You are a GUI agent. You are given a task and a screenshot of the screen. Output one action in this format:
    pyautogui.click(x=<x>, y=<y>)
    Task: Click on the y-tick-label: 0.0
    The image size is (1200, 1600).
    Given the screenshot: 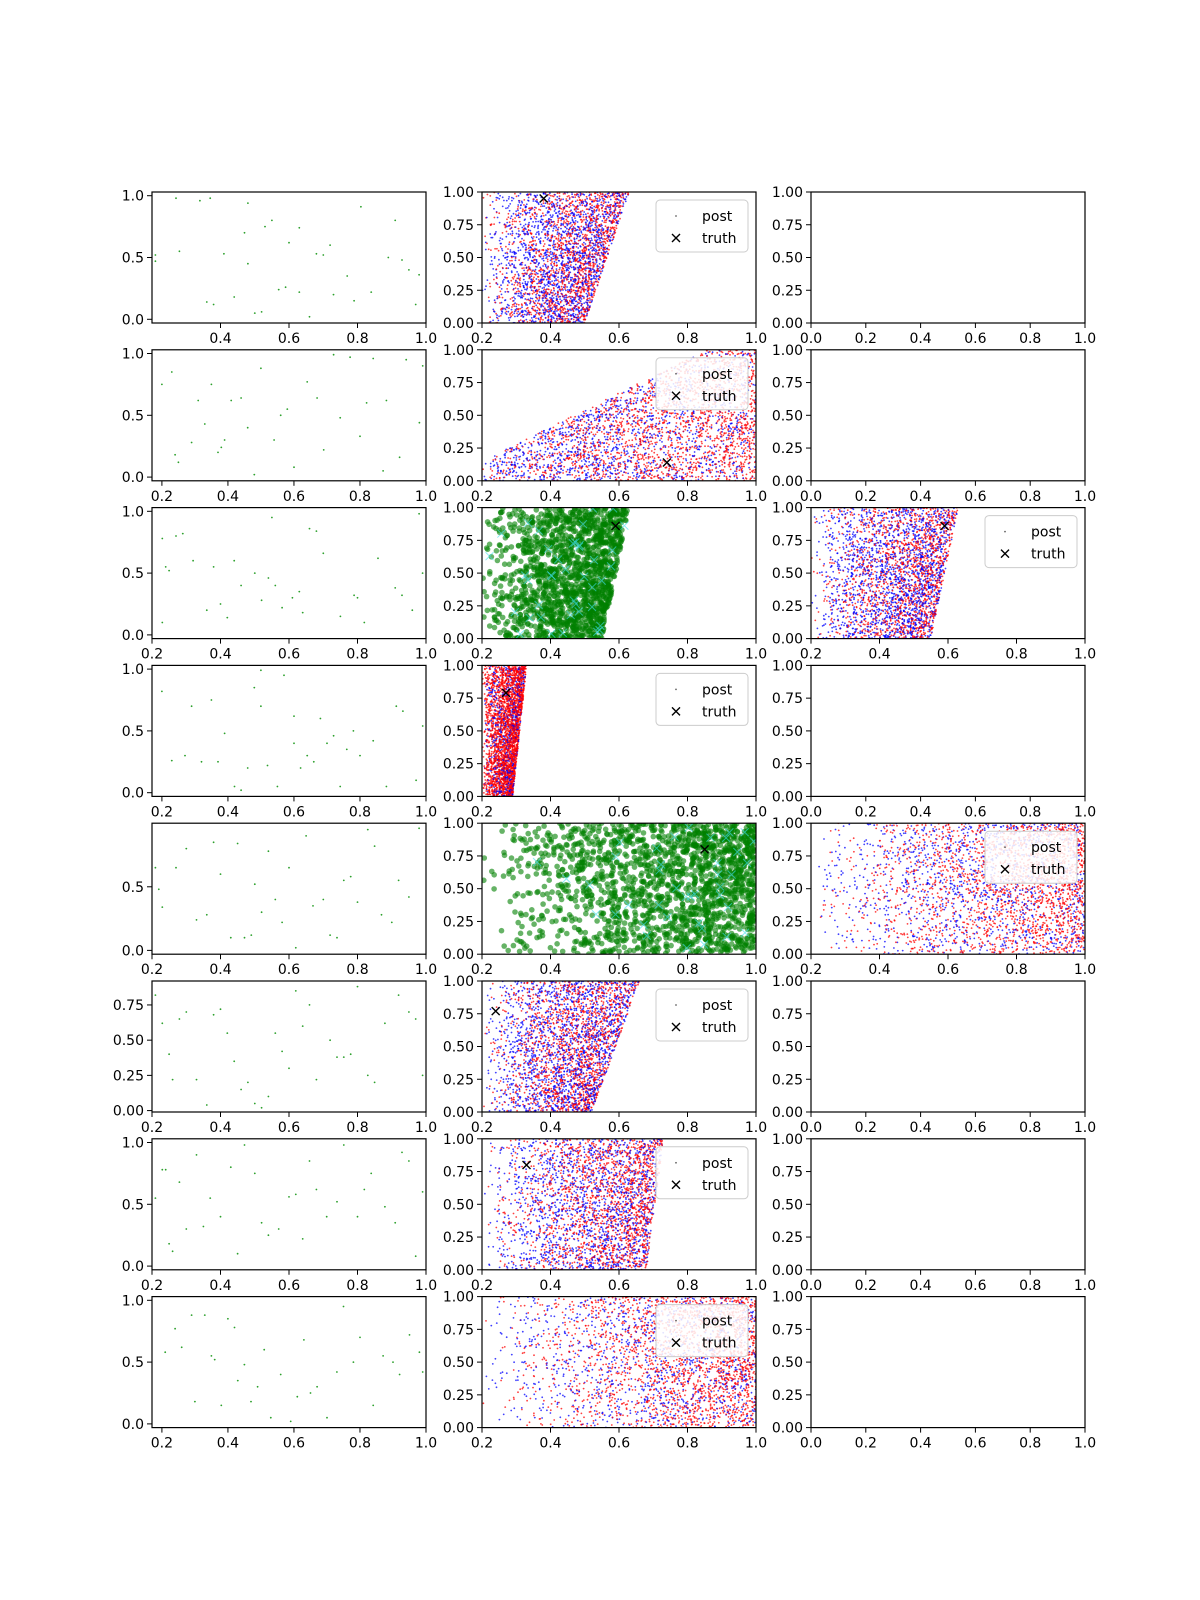 What is the action you would take?
    pyautogui.click(x=133, y=320)
    